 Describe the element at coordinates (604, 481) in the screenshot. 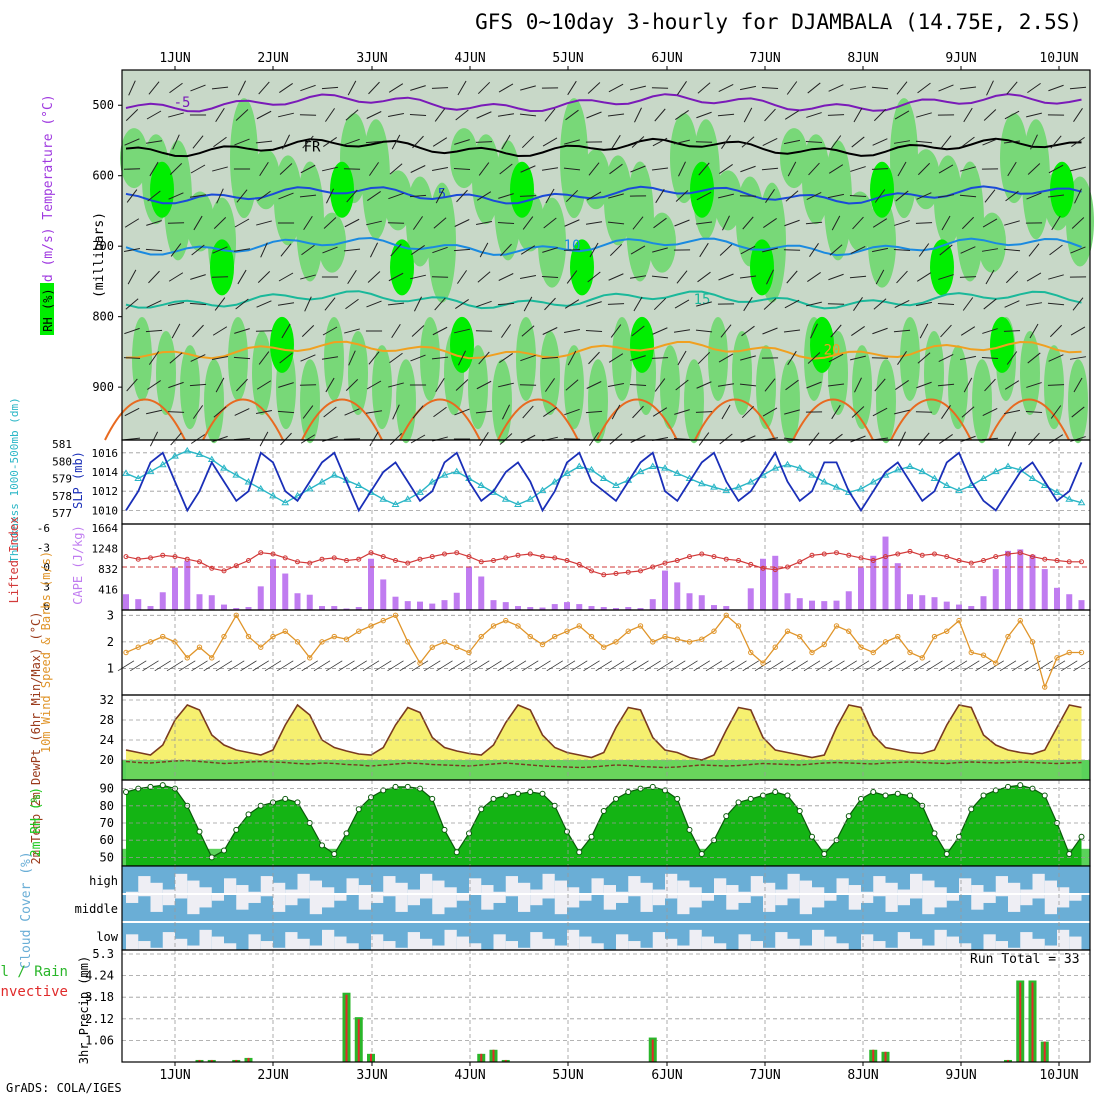

I see `slp-line` at that location.